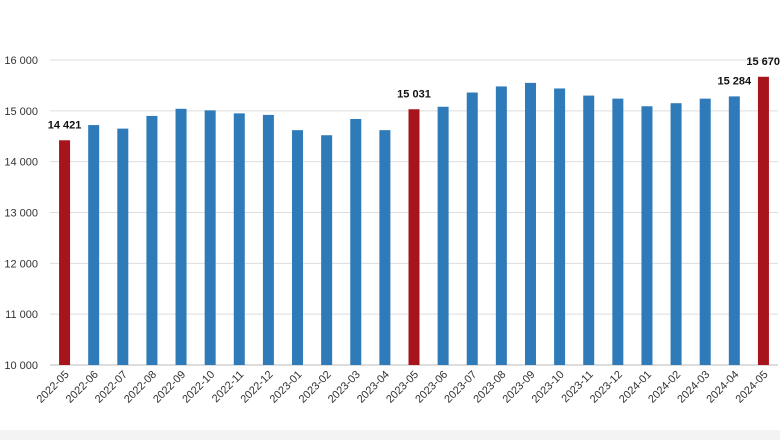 Image resolution: width=780 pixels, height=440 pixels. I want to click on data-label: 15 031, so click(414, 94).